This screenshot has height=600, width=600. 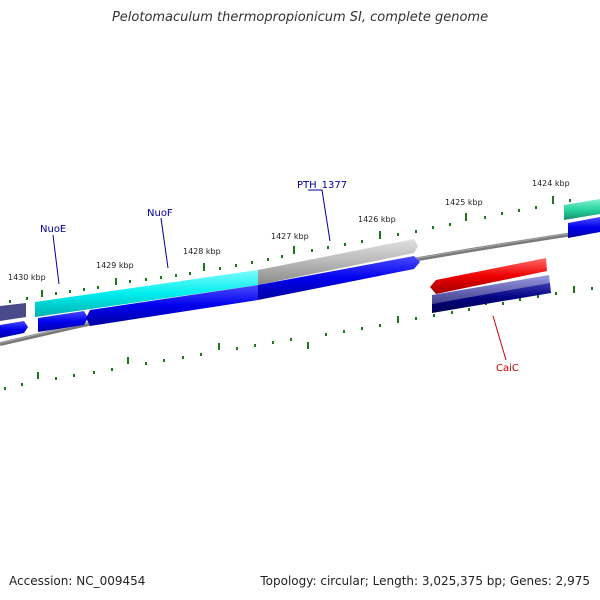 What do you see at coordinates (319, 215) in the screenshot?
I see `leader-line-pth1377` at bounding box center [319, 215].